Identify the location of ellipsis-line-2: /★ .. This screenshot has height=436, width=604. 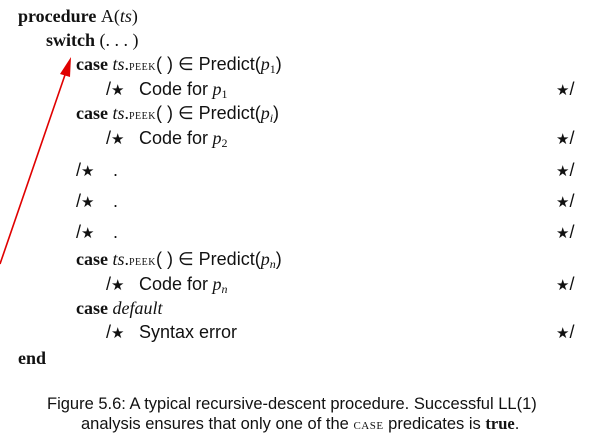
(97, 201).